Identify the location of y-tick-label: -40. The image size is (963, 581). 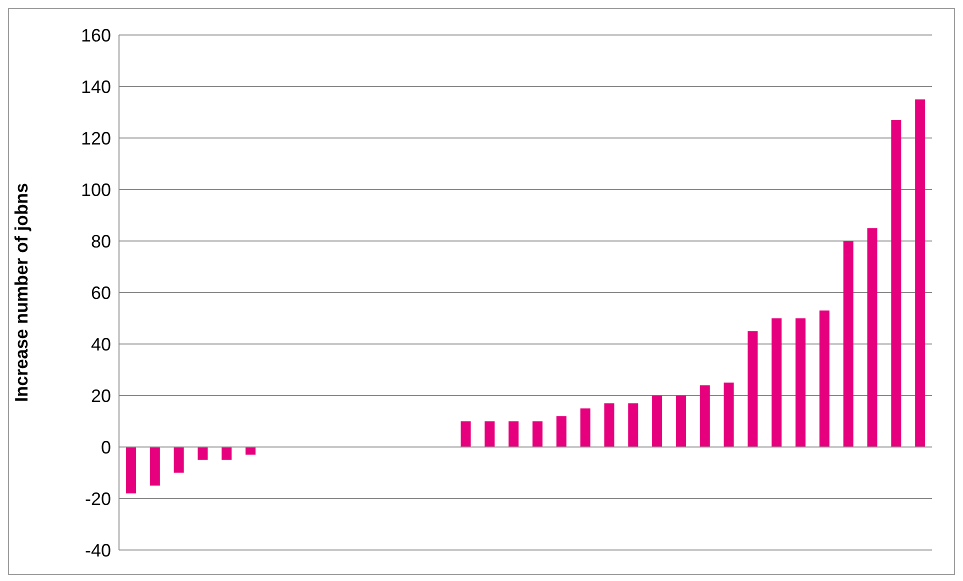
(97, 550).